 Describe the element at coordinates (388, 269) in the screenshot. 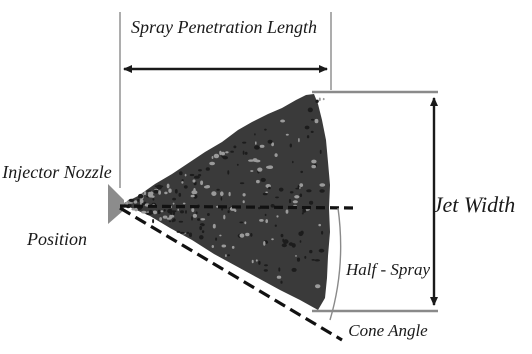

I see `half-spray-label: Half - Spray` at that location.